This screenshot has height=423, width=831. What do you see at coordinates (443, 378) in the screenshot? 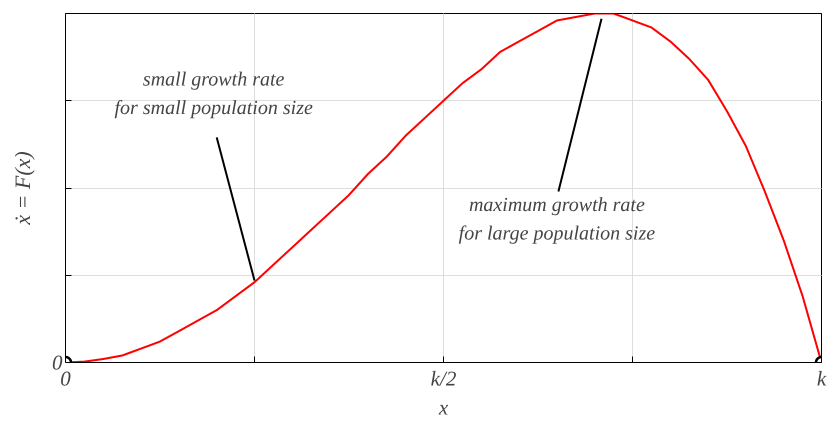
I see `x-tick-label: k/2` at bounding box center [443, 378].